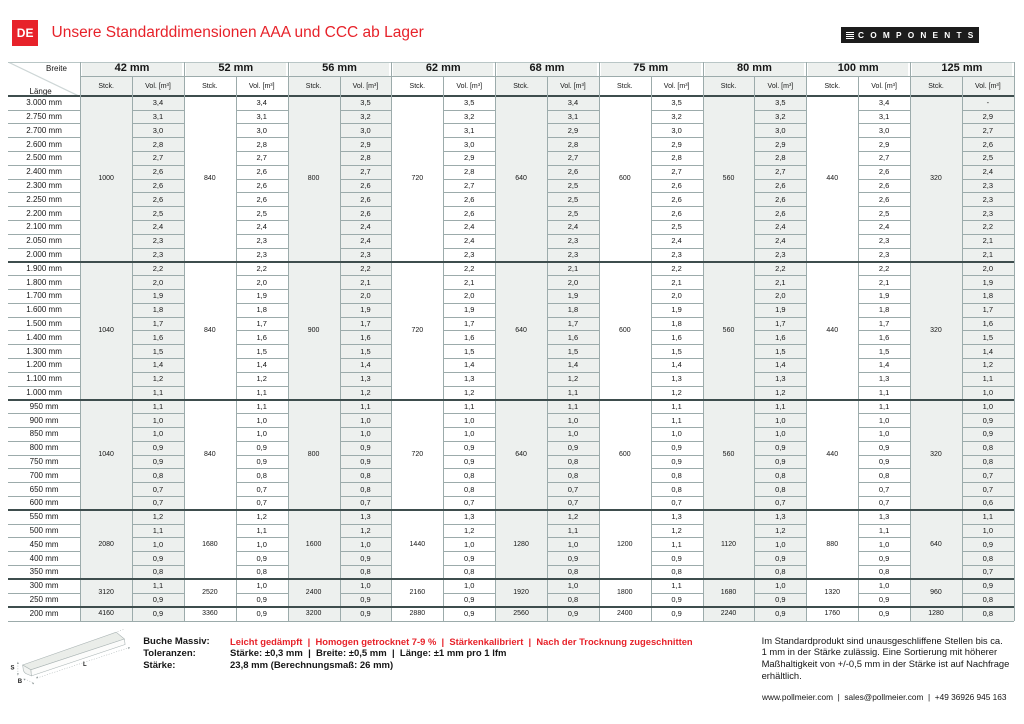 Image resolution: width=1024 pixels, height=724 pixels. Describe the element at coordinates (85, 665) in the screenshot. I see `svg-text: L` at that location.